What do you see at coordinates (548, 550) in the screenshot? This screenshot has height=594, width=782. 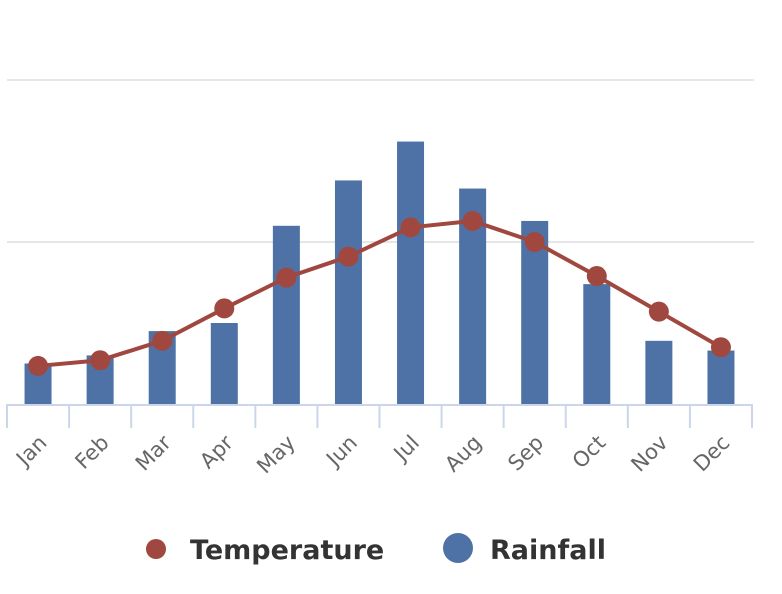 I see `legend-rainfall-label: Rainfall` at bounding box center [548, 550].